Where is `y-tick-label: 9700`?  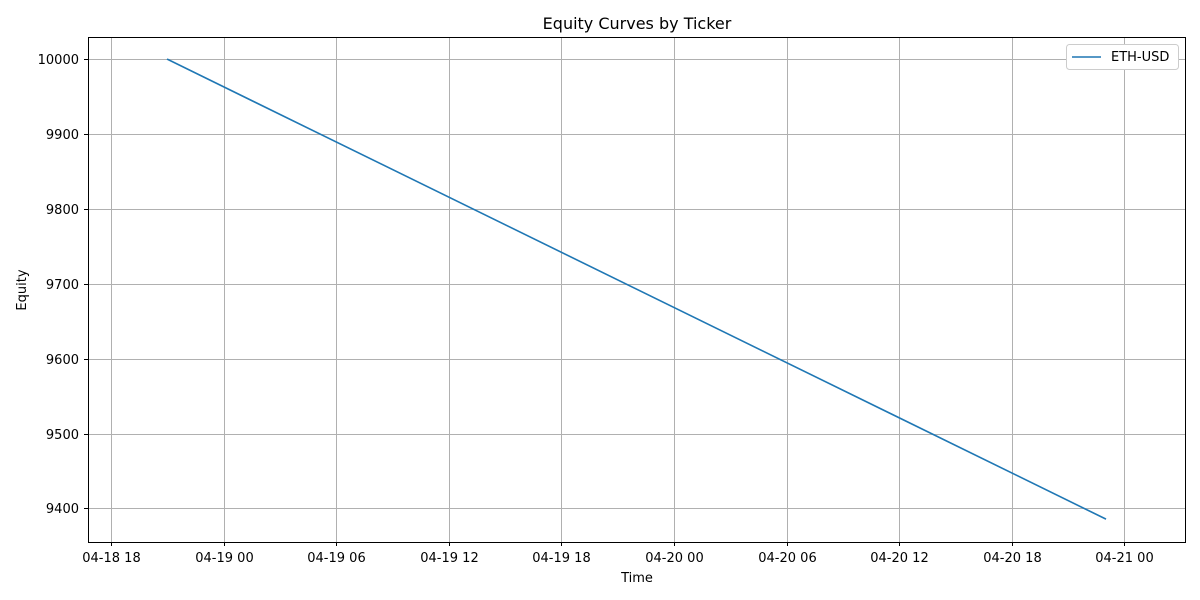 y-tick-label: 9700 is located at coordinates (62, 285).